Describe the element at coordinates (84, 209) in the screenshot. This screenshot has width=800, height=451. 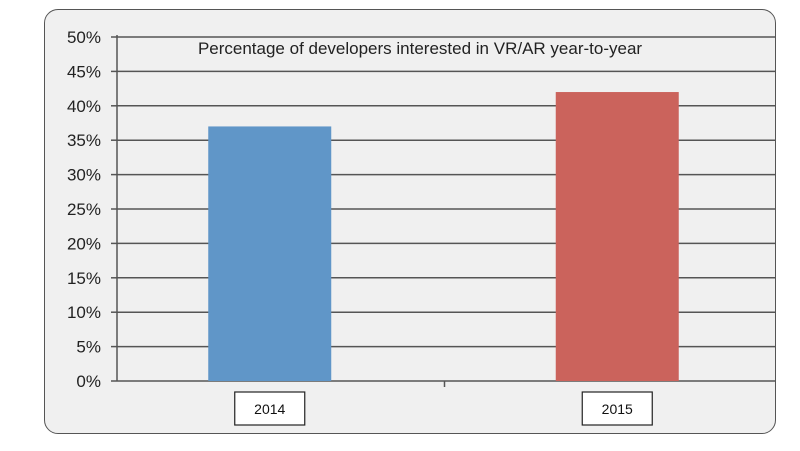
I see `y-tick-label: 25%` at that location.